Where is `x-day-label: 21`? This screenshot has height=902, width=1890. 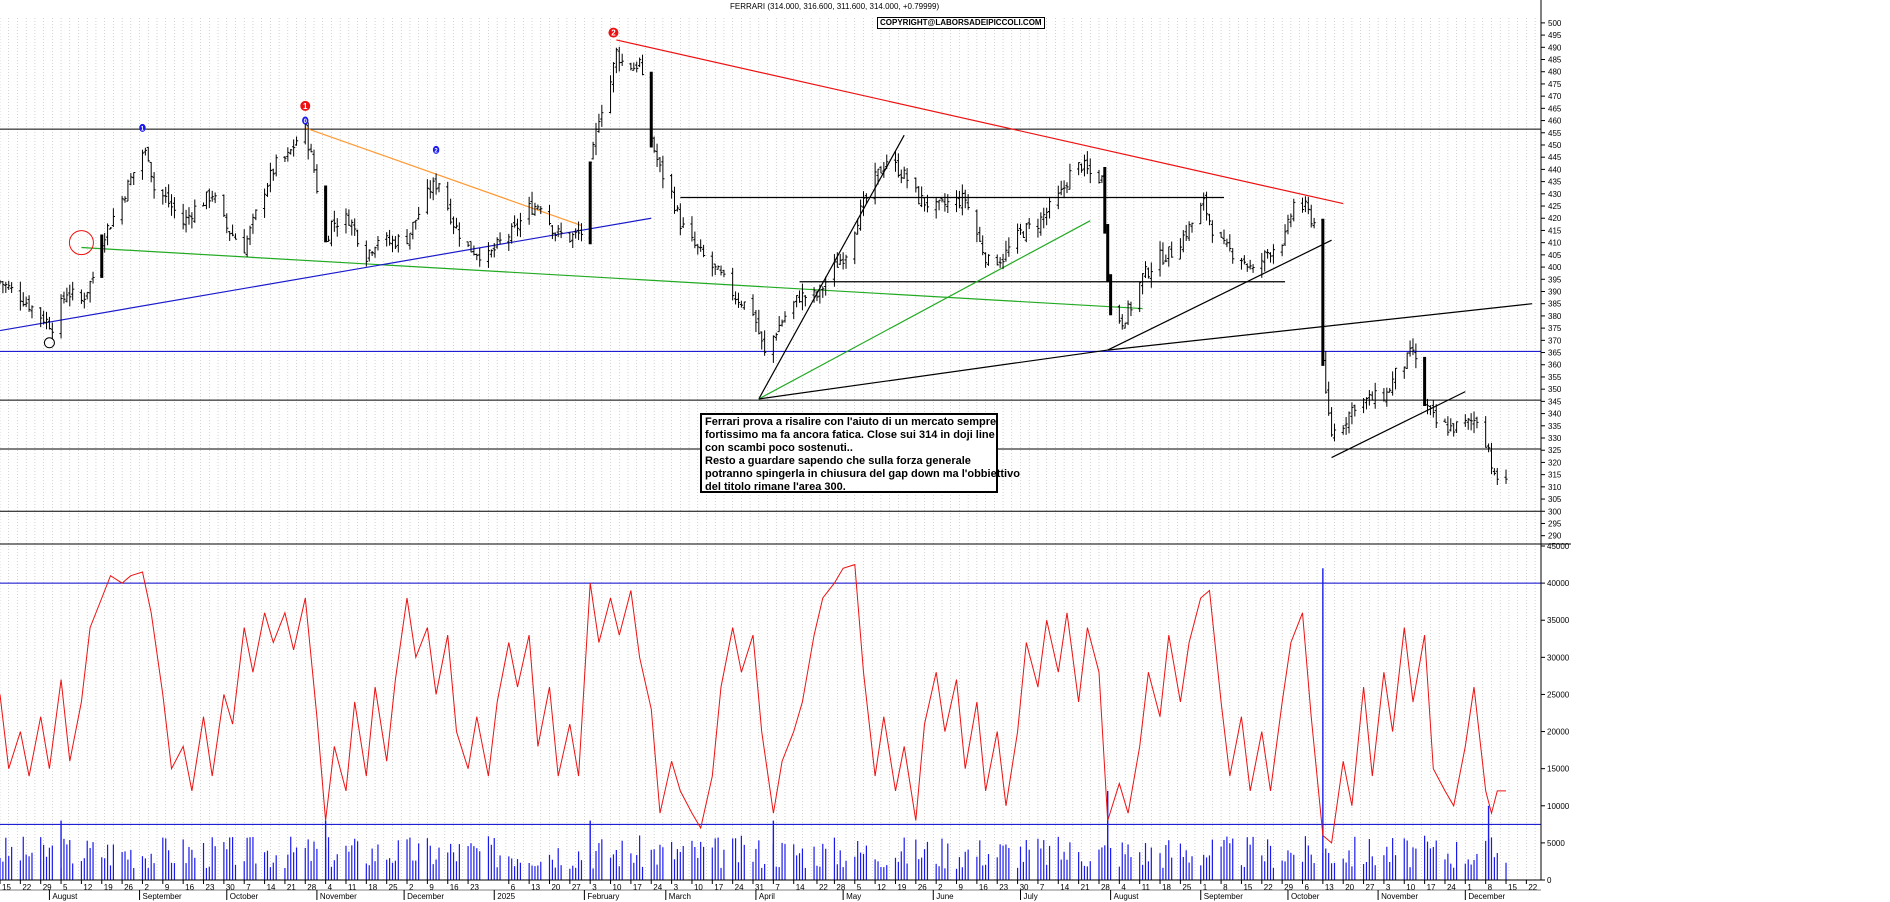 x-day-label: 21 is located at coordinates (1085, 887).